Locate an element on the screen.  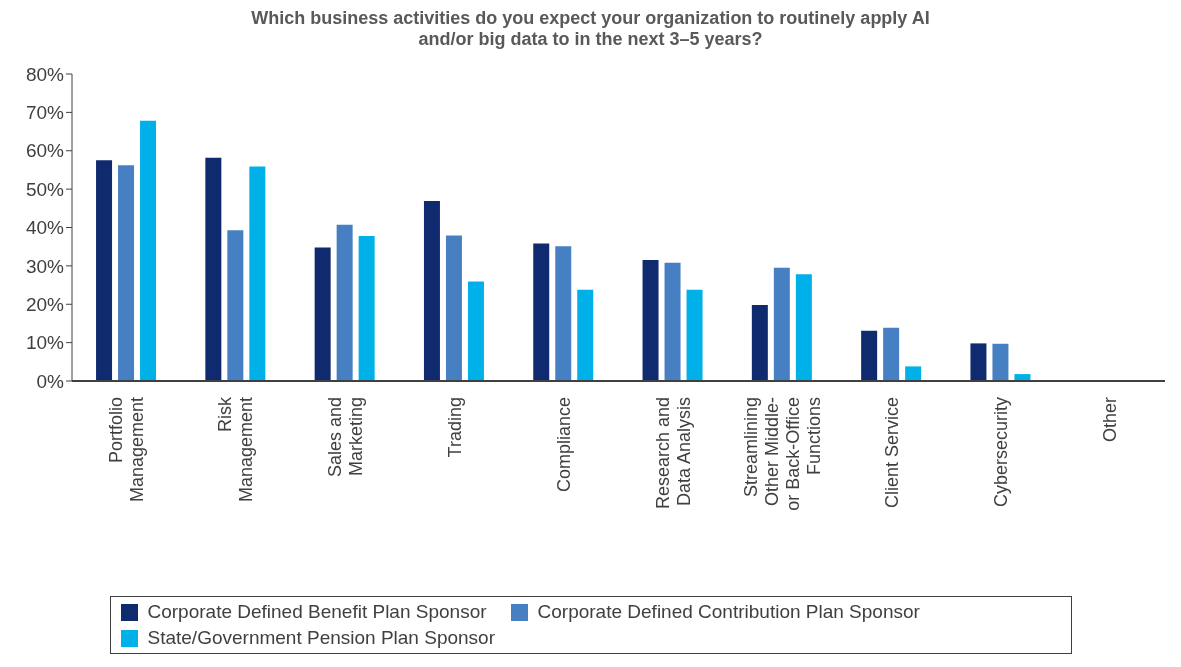
y-tick-label: 50% is located at coordinates (45, 189).